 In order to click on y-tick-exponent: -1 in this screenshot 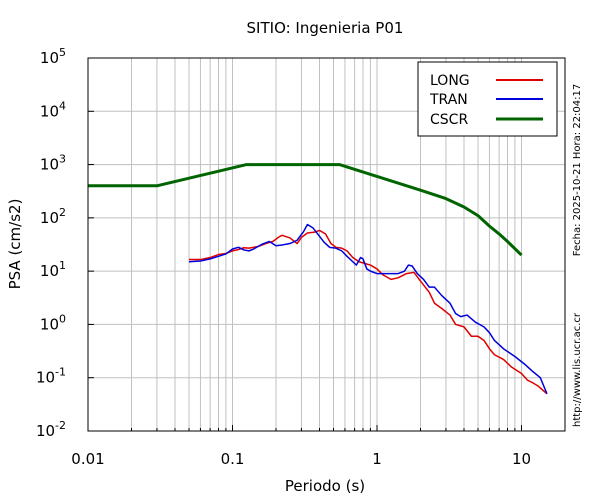, I will do `click(60, 372)`.